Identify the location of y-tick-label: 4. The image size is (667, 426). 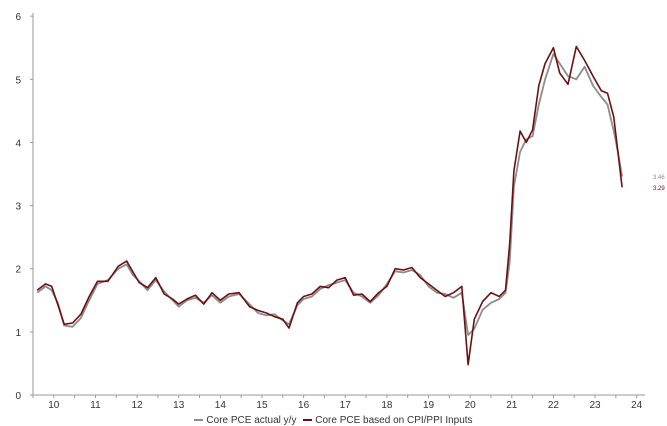
(18, 143).